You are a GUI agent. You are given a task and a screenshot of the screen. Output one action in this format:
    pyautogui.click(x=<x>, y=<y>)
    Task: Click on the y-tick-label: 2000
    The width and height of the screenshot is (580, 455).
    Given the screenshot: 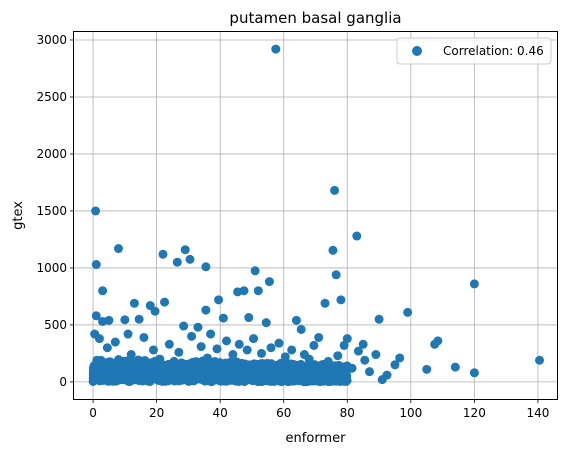 What is the action you would take?
    pyautogui.click(x=51, y=154)
    